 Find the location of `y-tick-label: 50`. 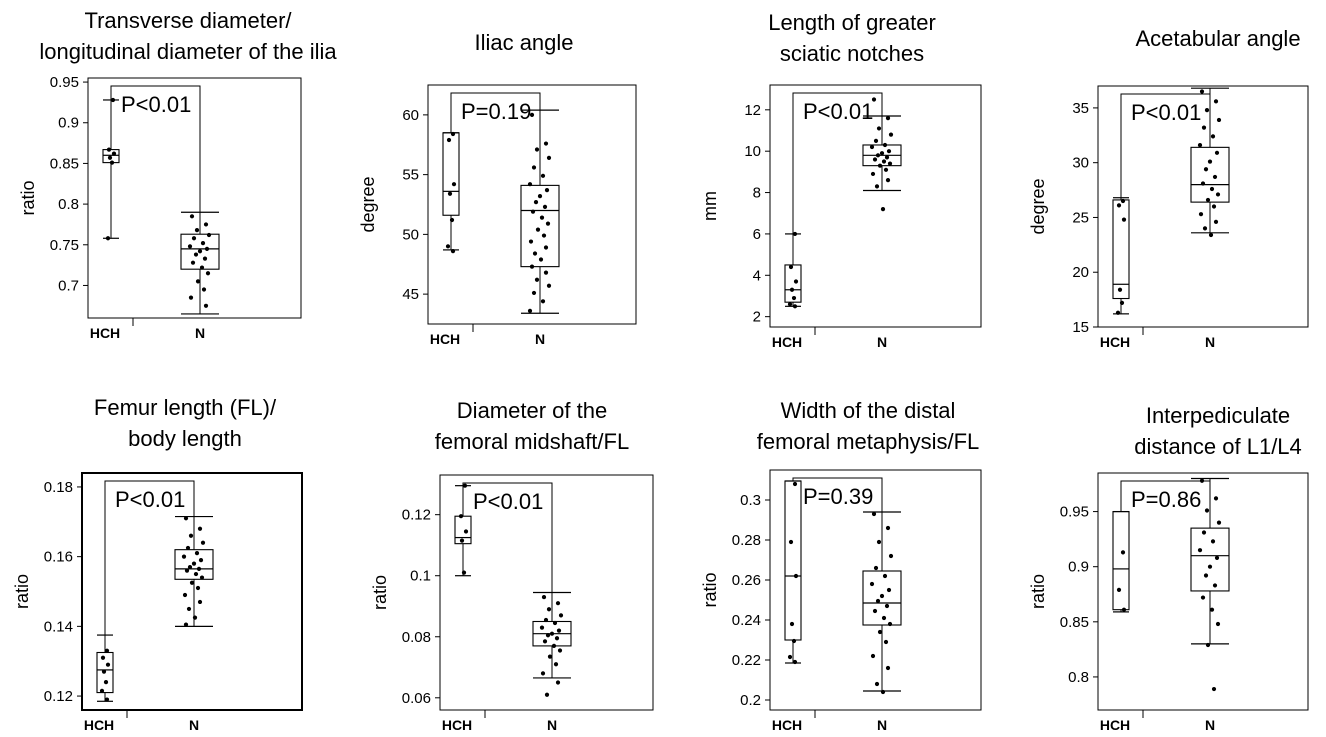

y-tick-label: 50 is located at coordinates (410, 234).